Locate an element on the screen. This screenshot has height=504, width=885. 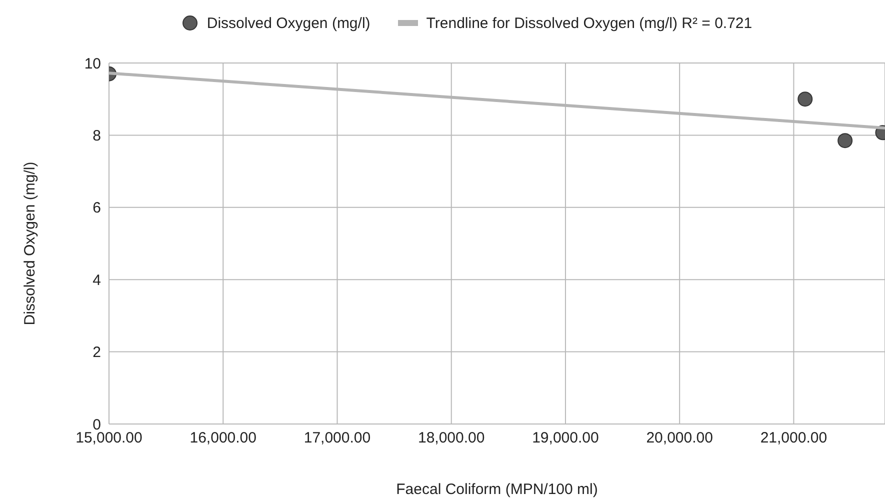
y-axis-title: Dissolved Oxygen (mg/l) is located at coordinates (29, 244).